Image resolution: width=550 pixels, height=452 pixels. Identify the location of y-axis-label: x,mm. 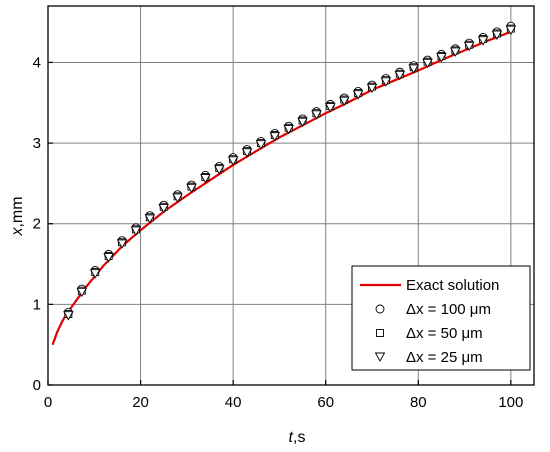
(17, 216).